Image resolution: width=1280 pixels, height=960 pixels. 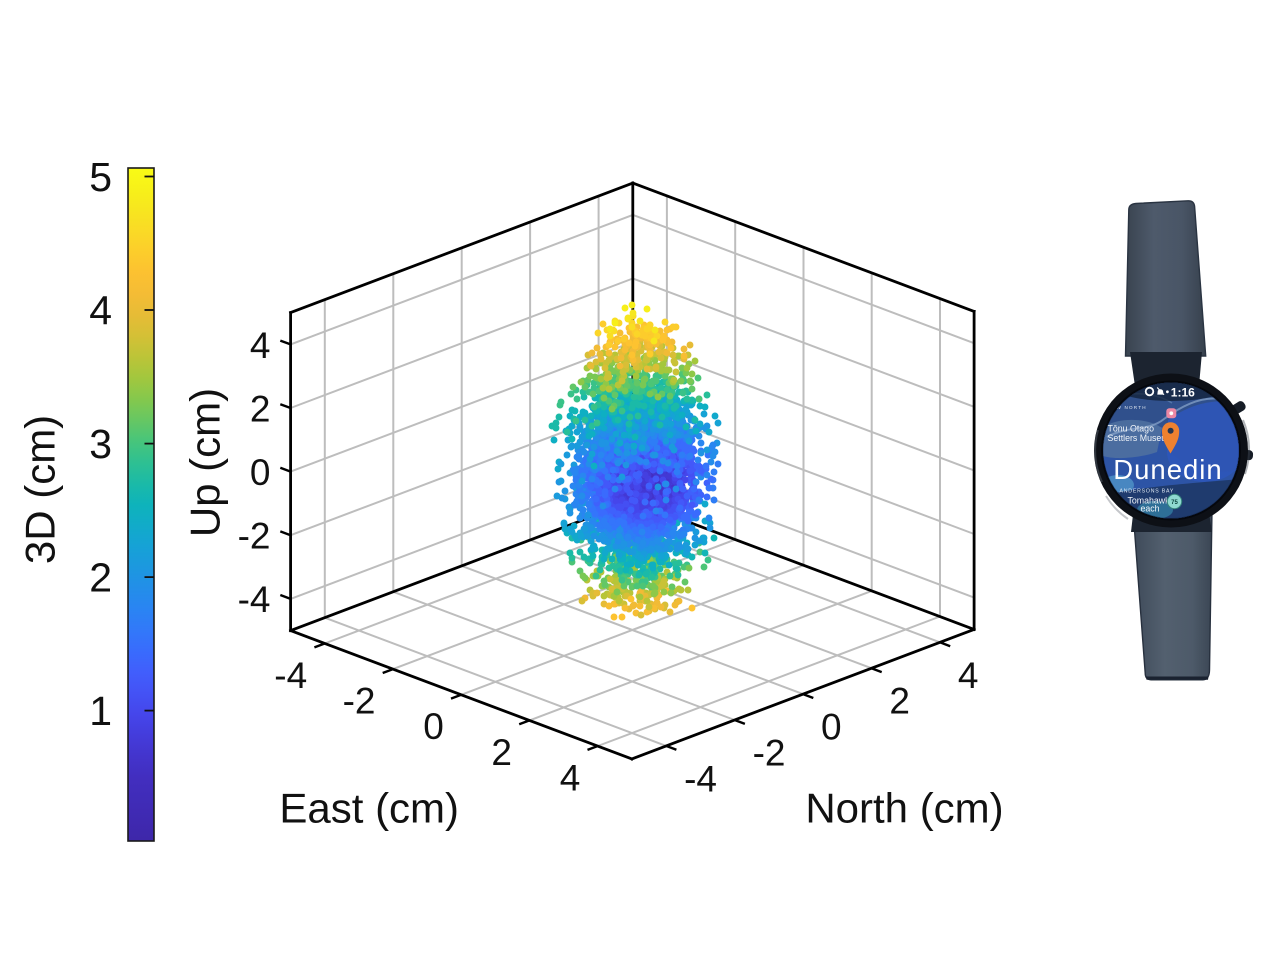 I want to click on svg-text: Up (cm), so click(x=205, y=462).